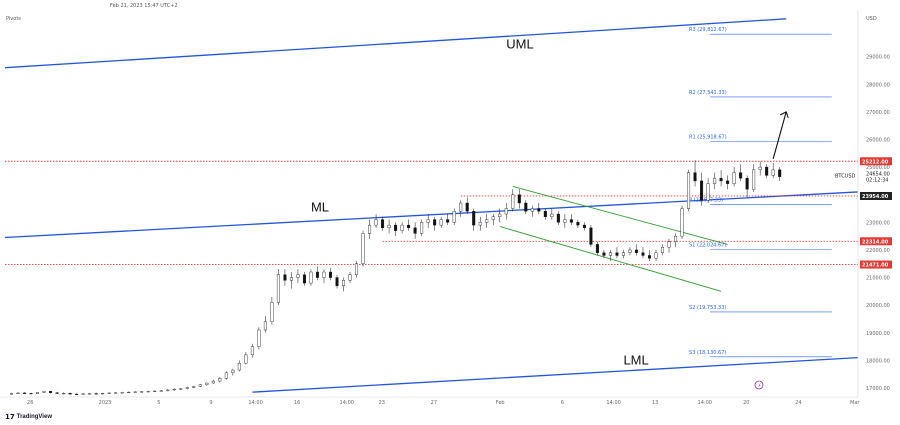 The width and height of the screenshot is (900, 425). What do you see at coordinates (878, 306) in the screenshot?
I see `y-tick-label: 20000.00` at bounding box center [878, 306].